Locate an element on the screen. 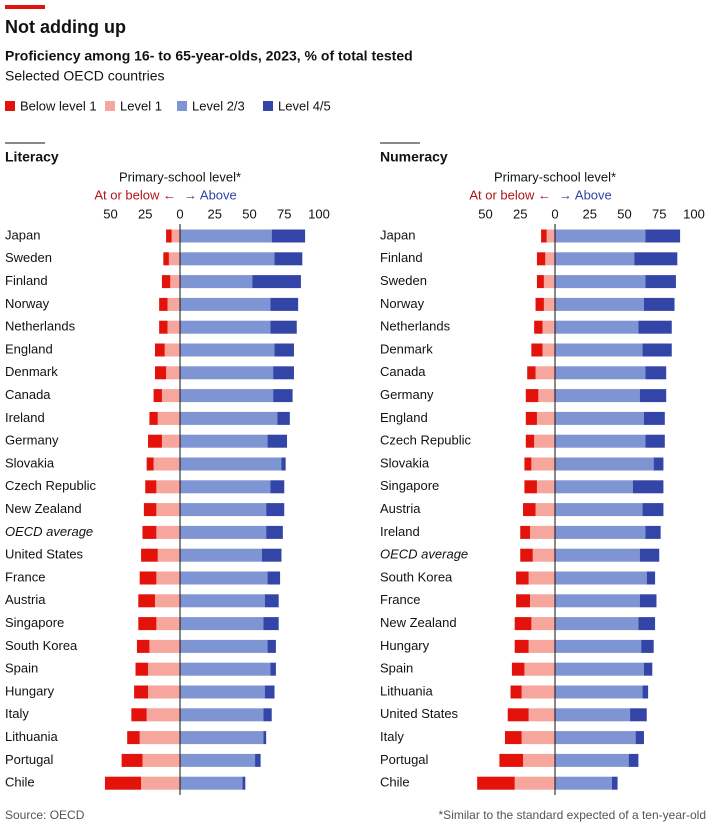 The width and height of the screenshot is (715, 832). legend-label: Below level 1 is located at coordinates (58, 105).